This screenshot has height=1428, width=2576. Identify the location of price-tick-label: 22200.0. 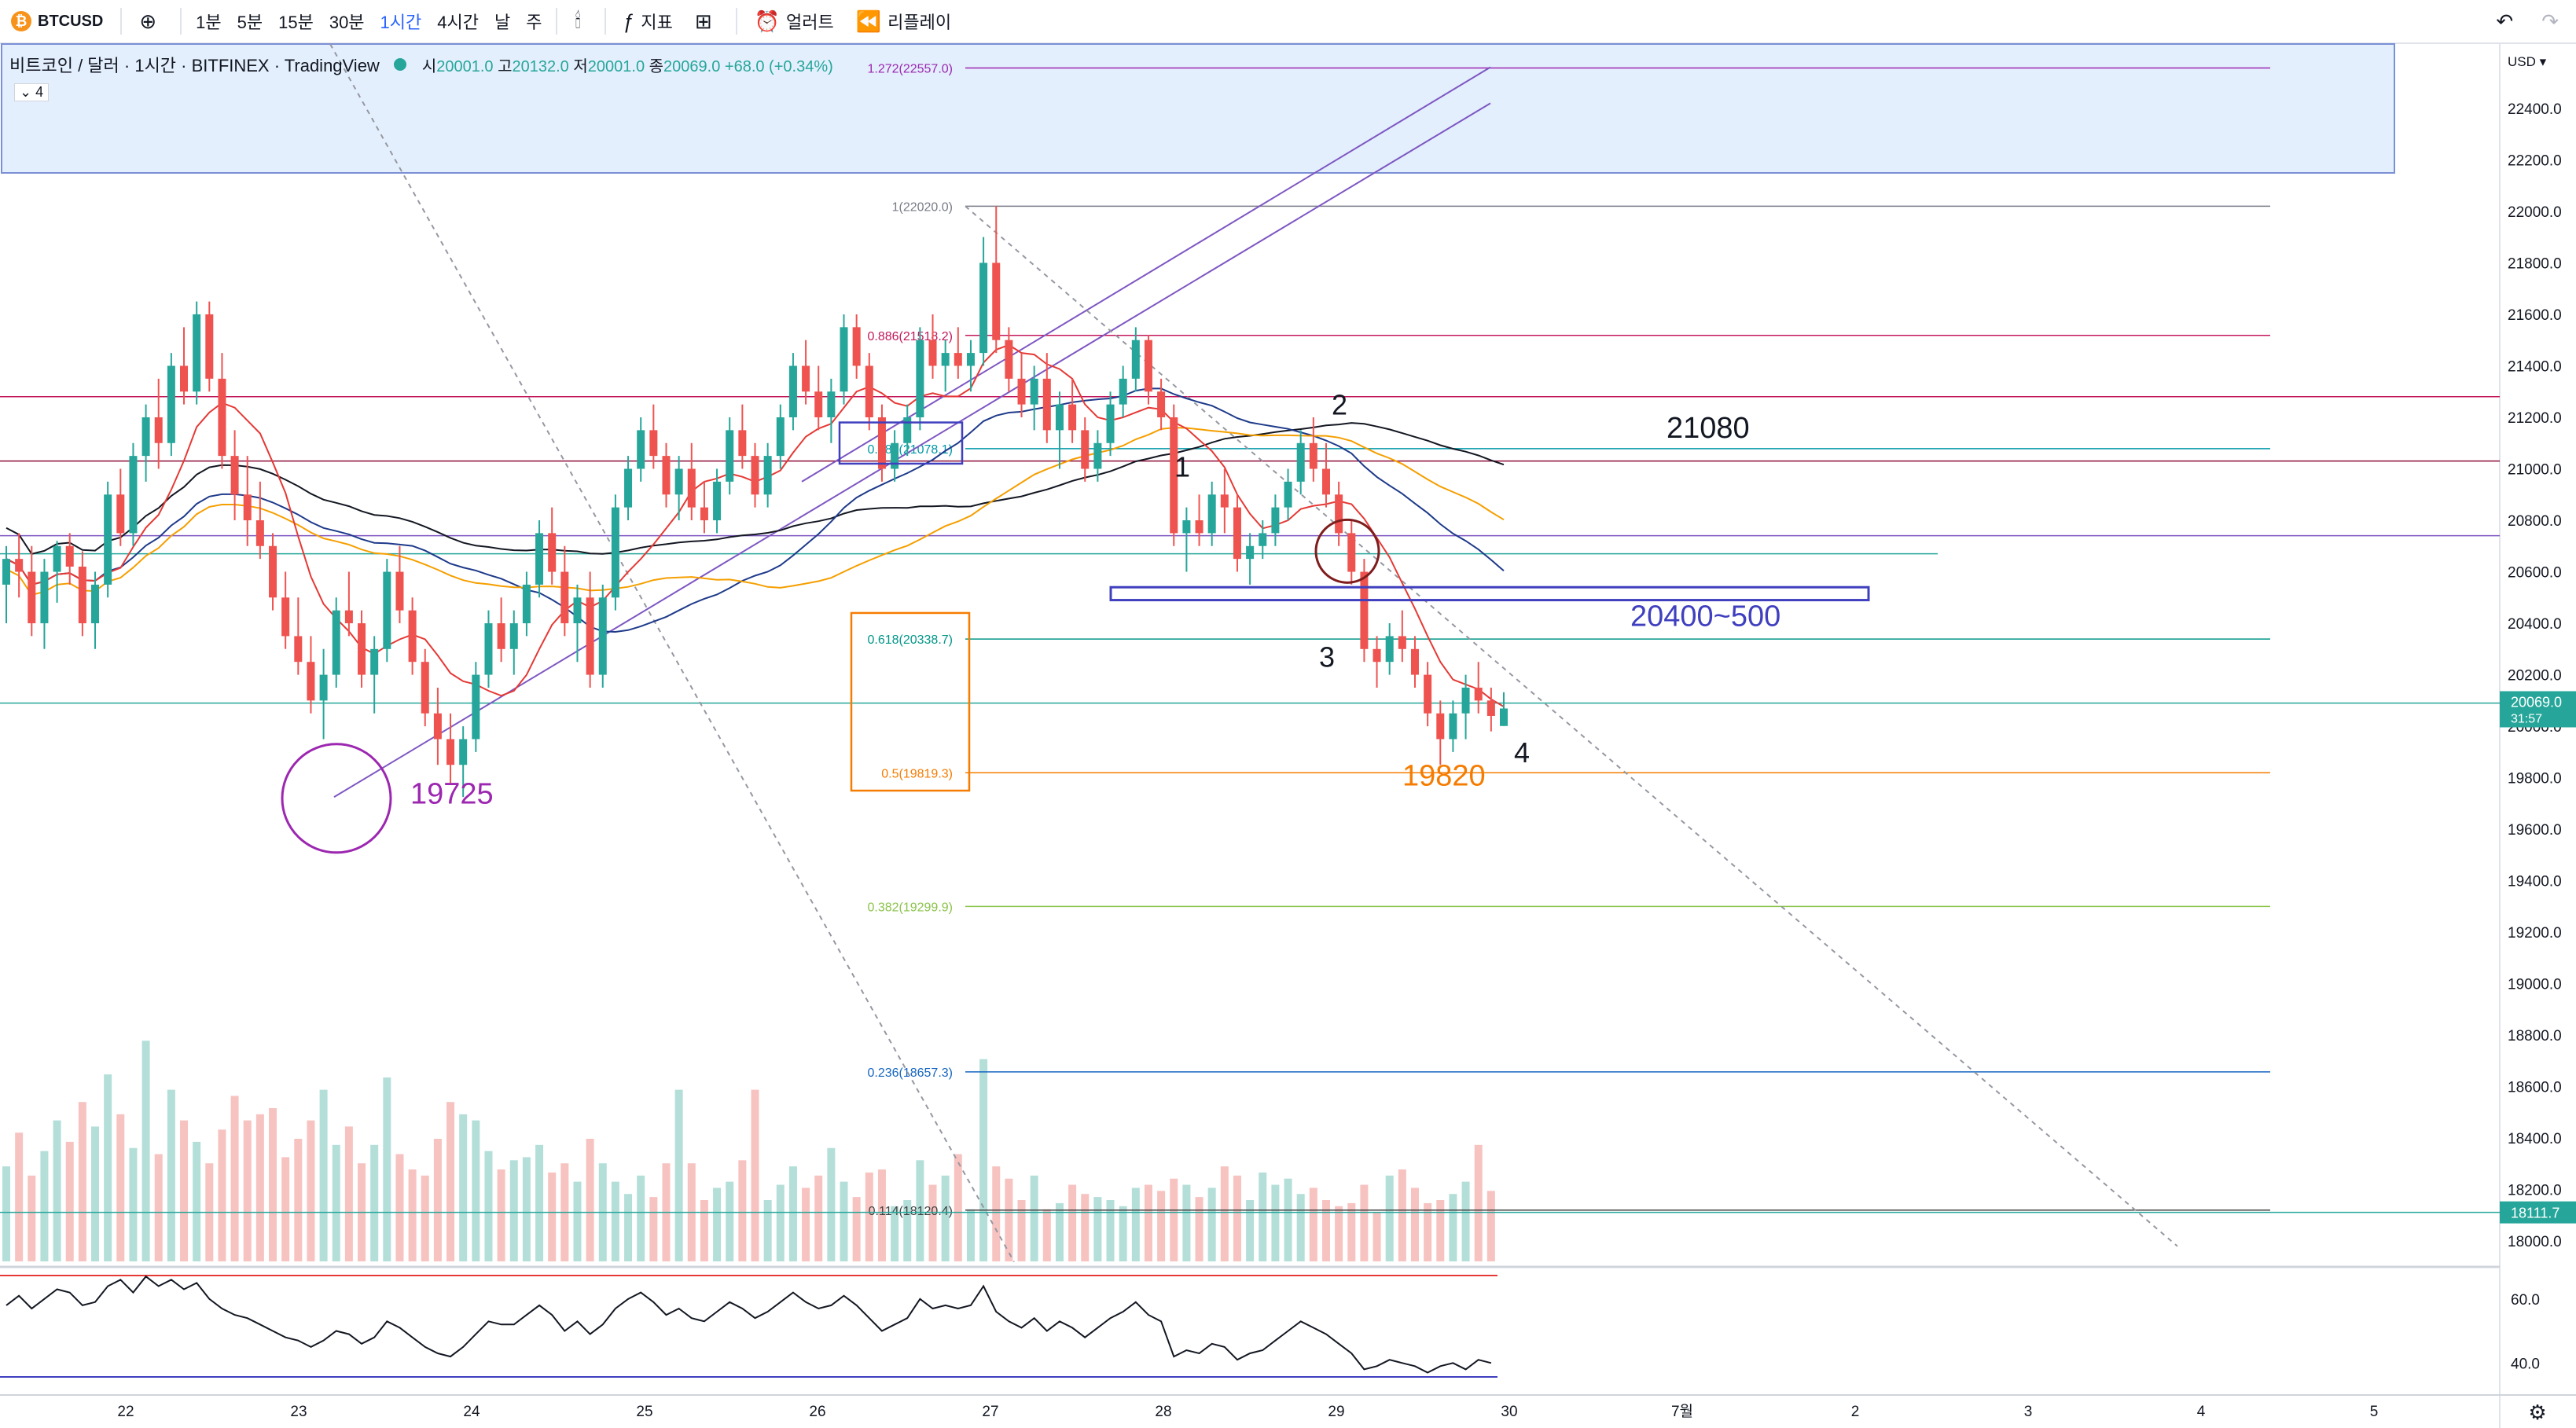
(2535, 160).